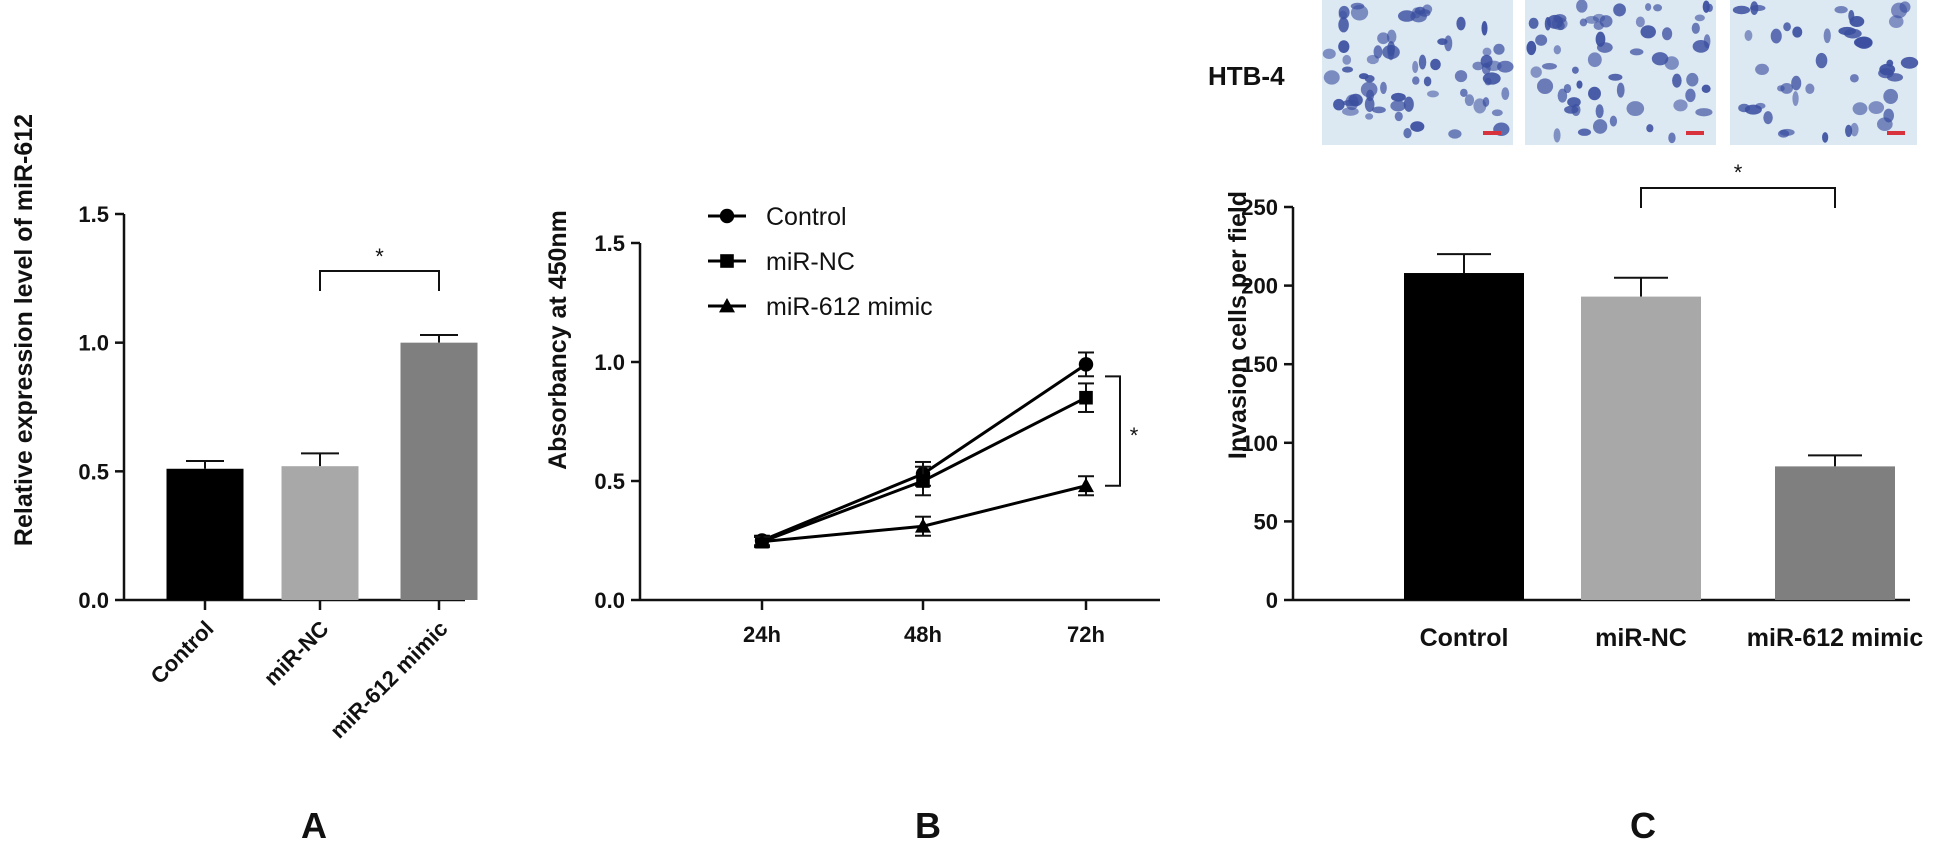  I want to click on x-tick-label: miR-NC, so click(1641, 638).